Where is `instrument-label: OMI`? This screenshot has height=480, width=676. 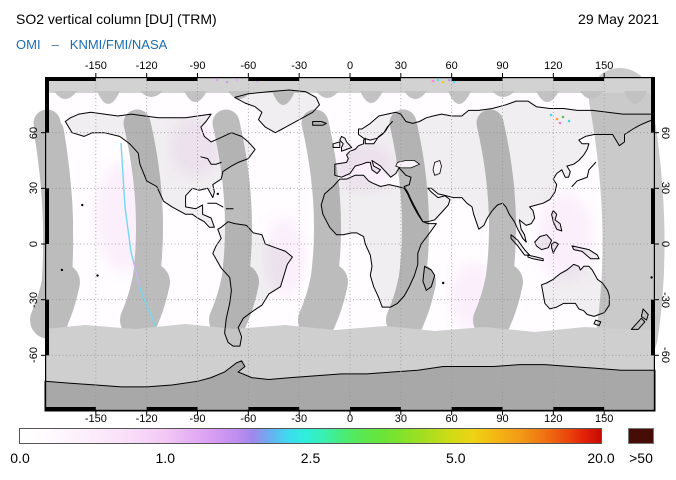 instrument-label: OMI is located at coordinates (28, 44).